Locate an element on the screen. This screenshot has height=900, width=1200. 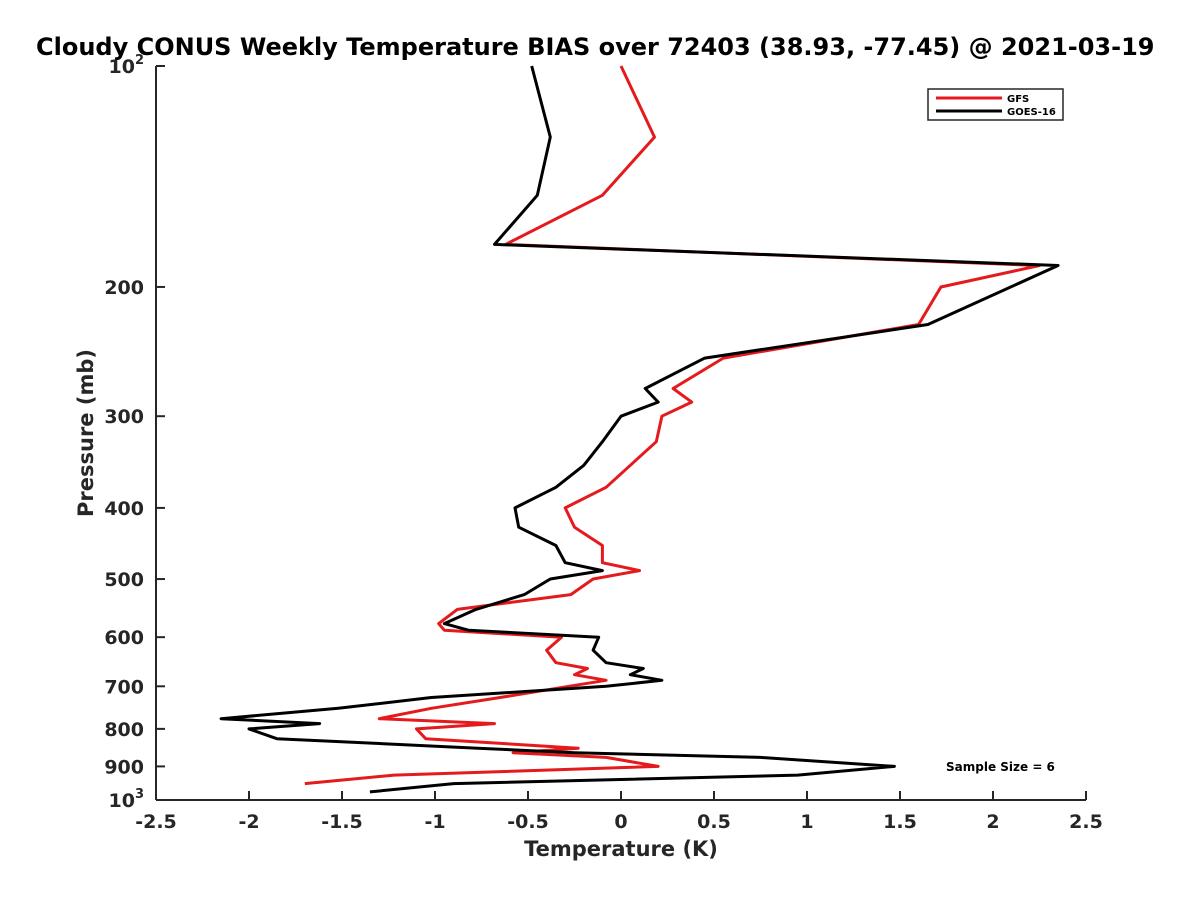
x-tick-label: 1.5 is located at coordinates (900, 822).